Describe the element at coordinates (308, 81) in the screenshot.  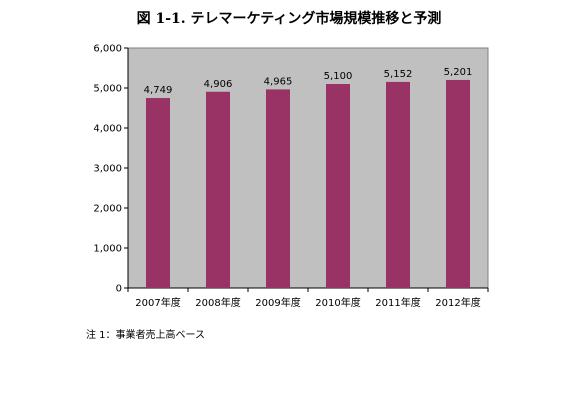
I see `data-labels: 4,749 4,906 4,965 5,100 5,152 5,201` at that location.